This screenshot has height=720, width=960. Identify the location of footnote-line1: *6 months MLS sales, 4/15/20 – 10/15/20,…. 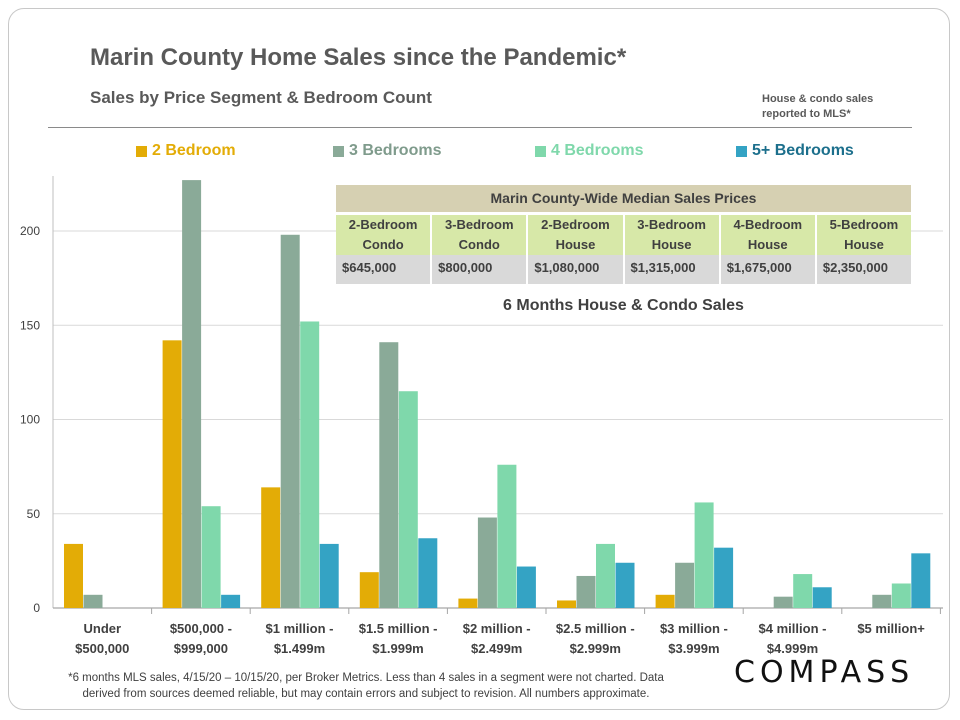
(366, 678).